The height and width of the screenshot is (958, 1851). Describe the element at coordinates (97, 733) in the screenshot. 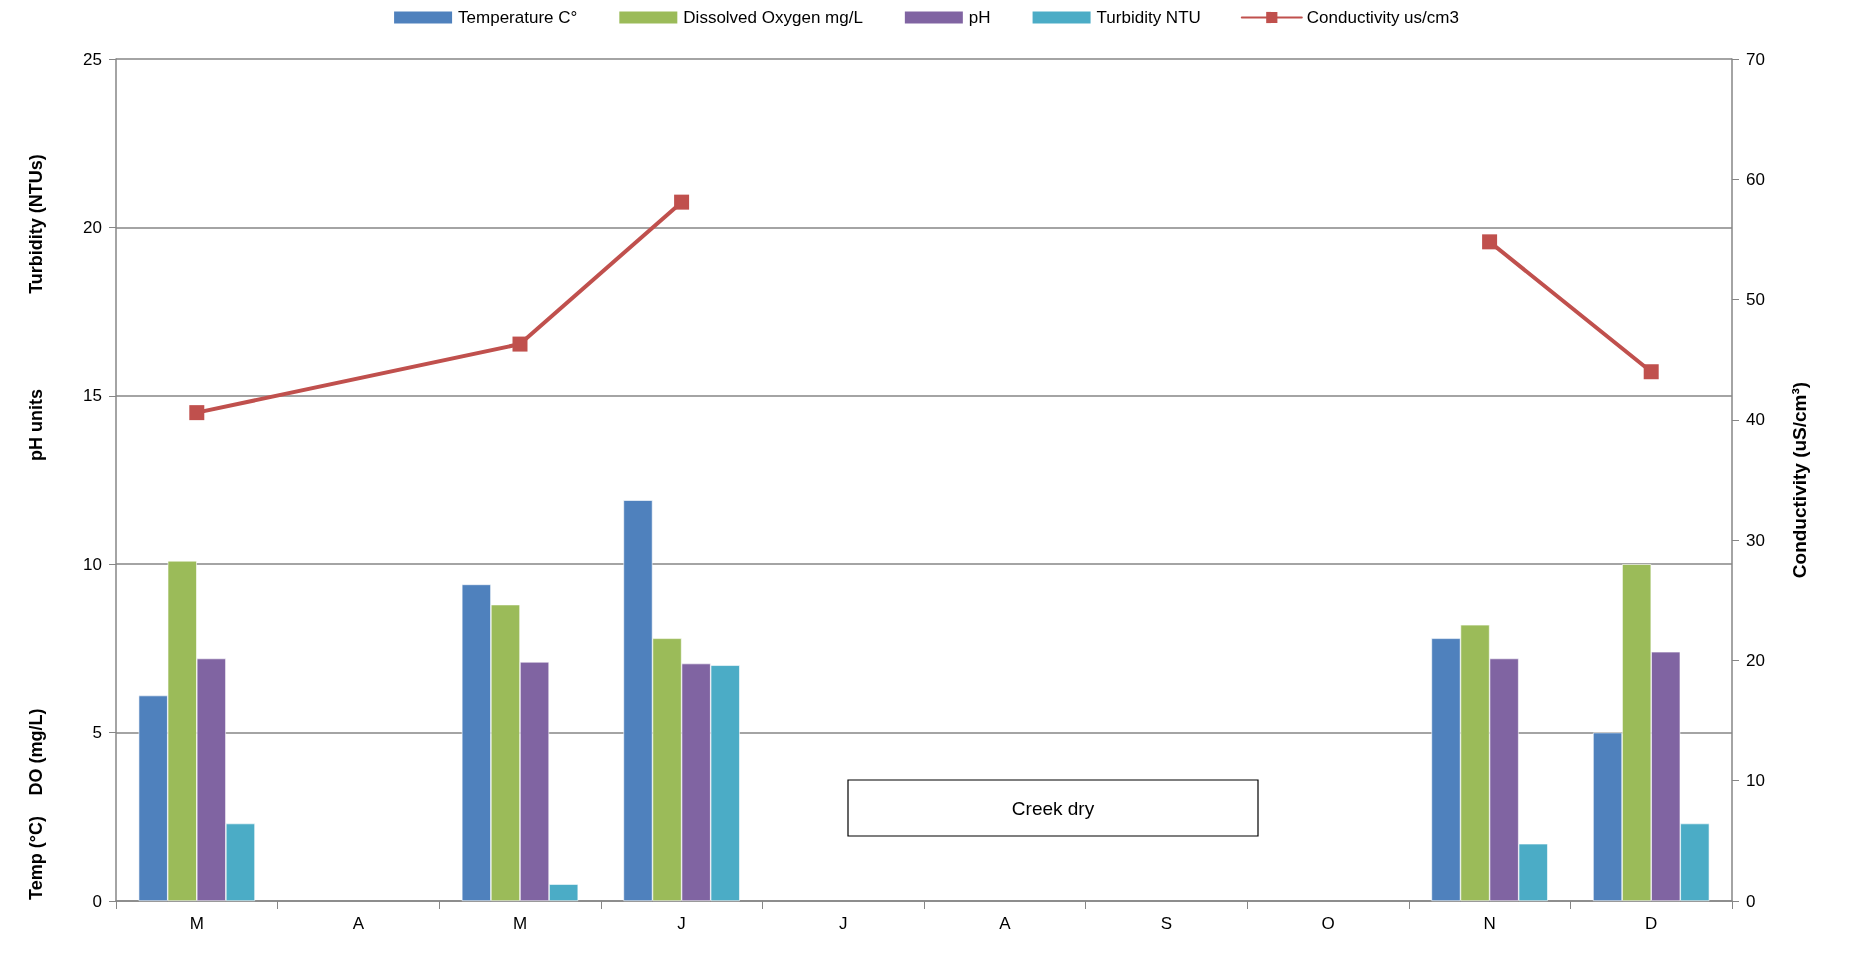

I see `y-tick-label: 5` at that location.